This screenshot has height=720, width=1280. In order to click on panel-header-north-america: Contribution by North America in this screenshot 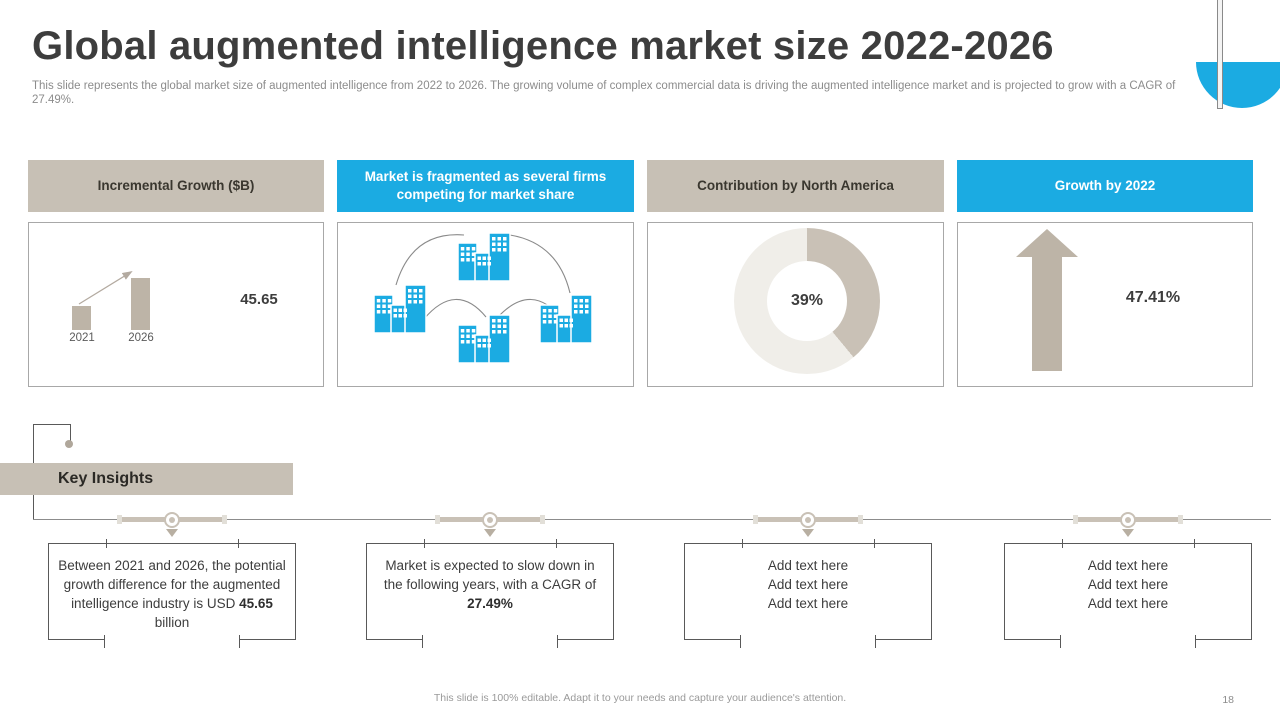, I will do `click(795, 186)`.